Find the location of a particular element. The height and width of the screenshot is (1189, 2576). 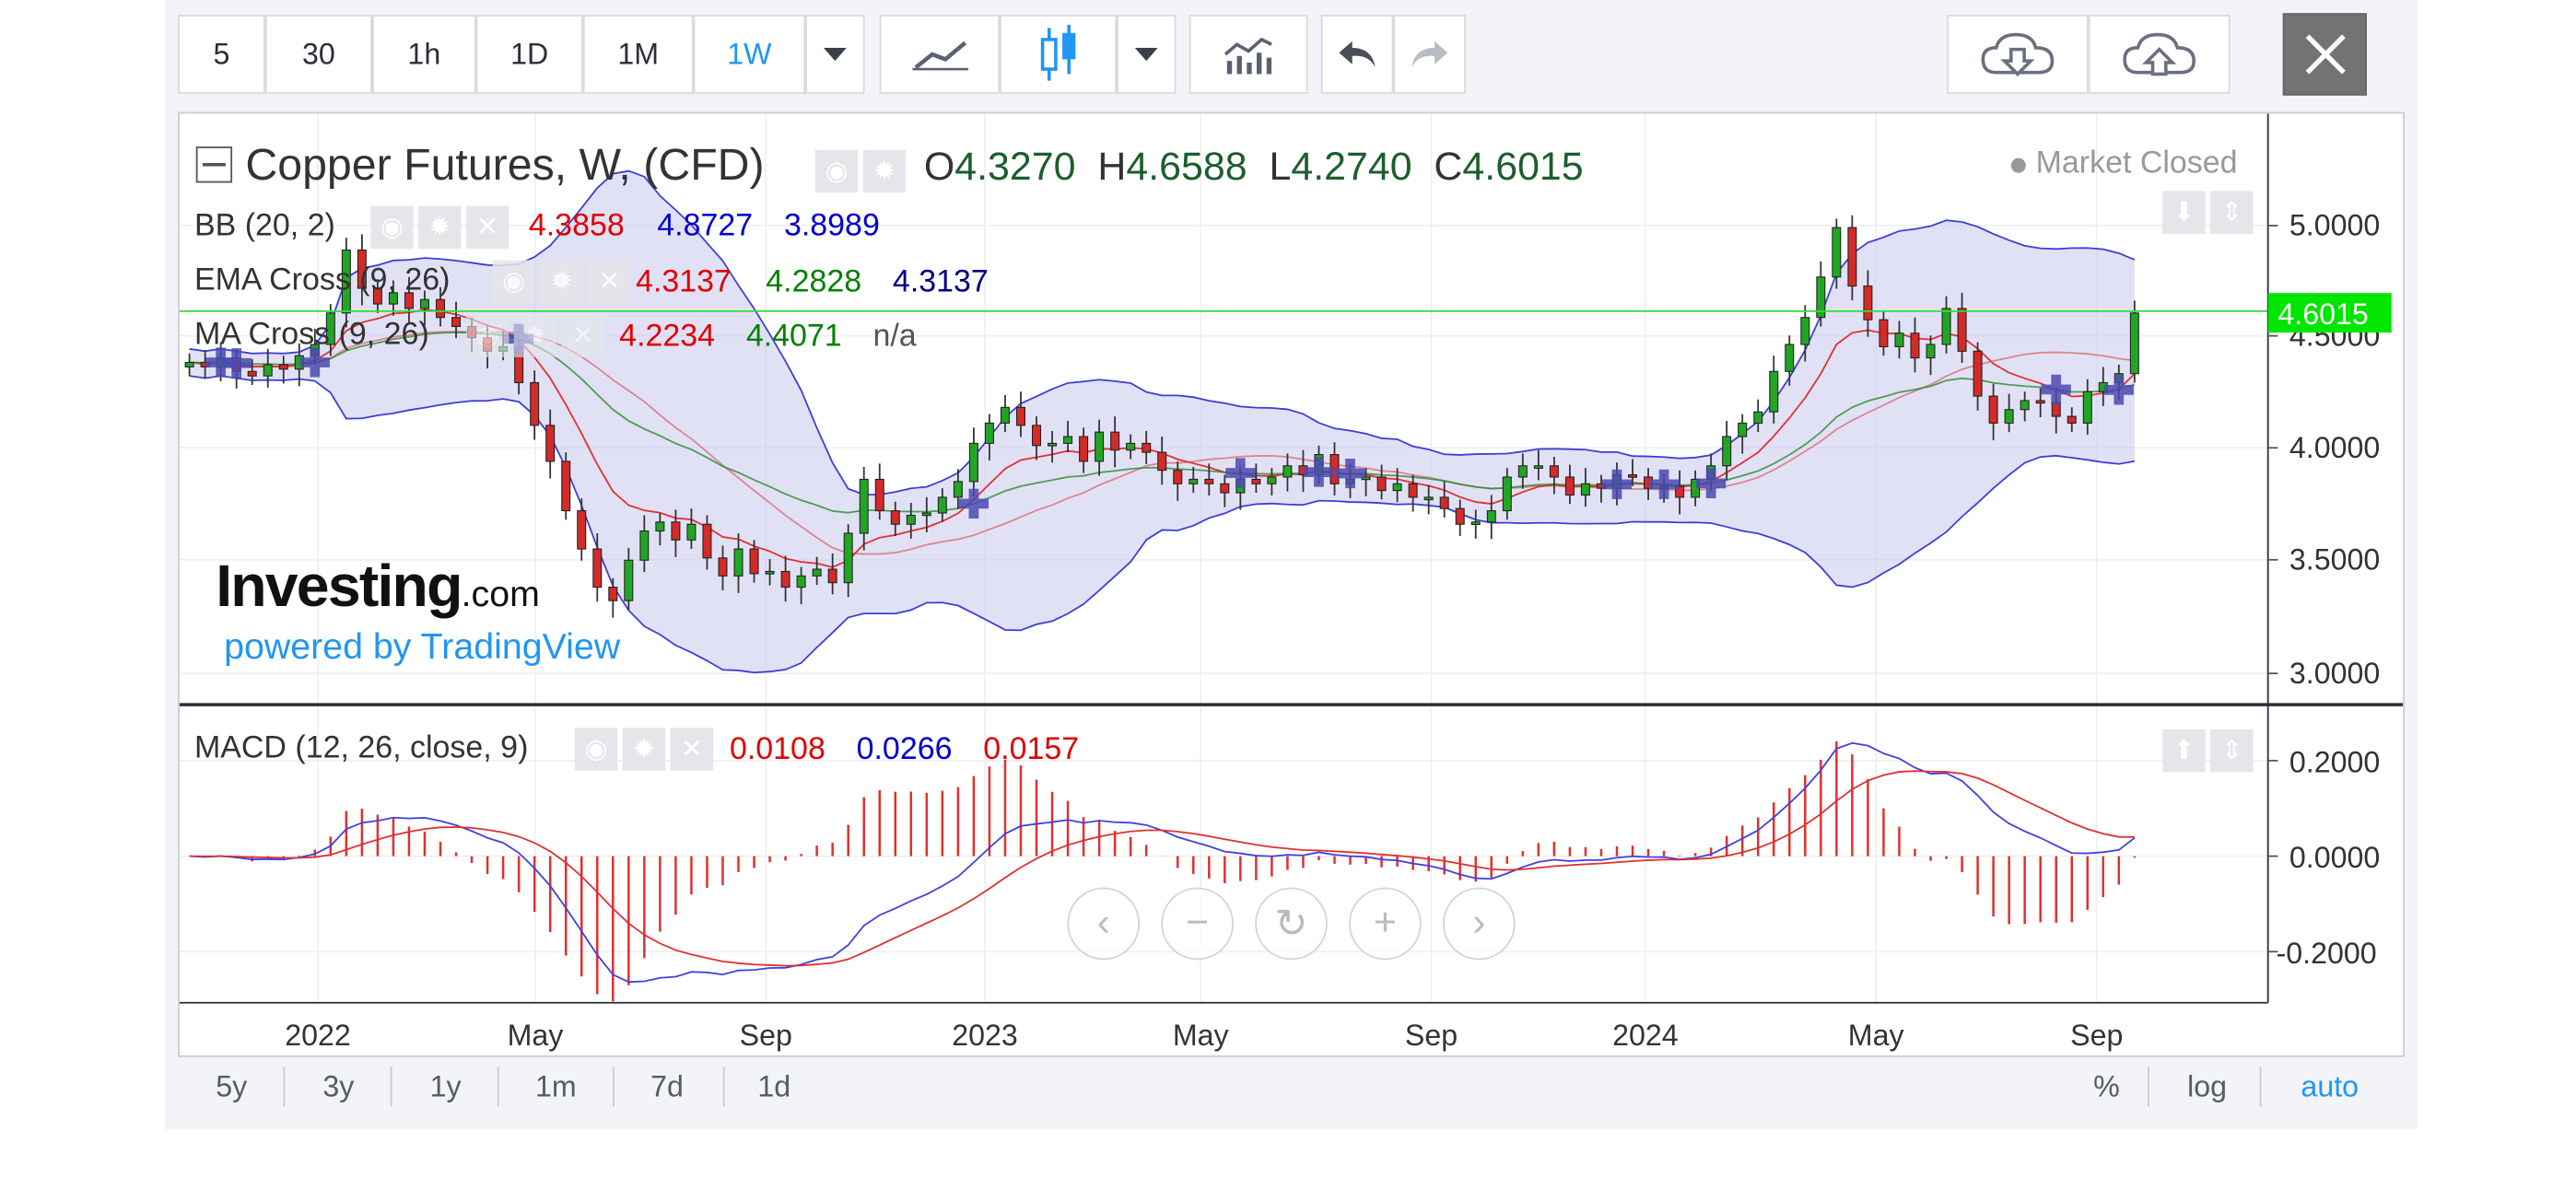

interval-5-button: 5 is located at coordinates (221, 54).